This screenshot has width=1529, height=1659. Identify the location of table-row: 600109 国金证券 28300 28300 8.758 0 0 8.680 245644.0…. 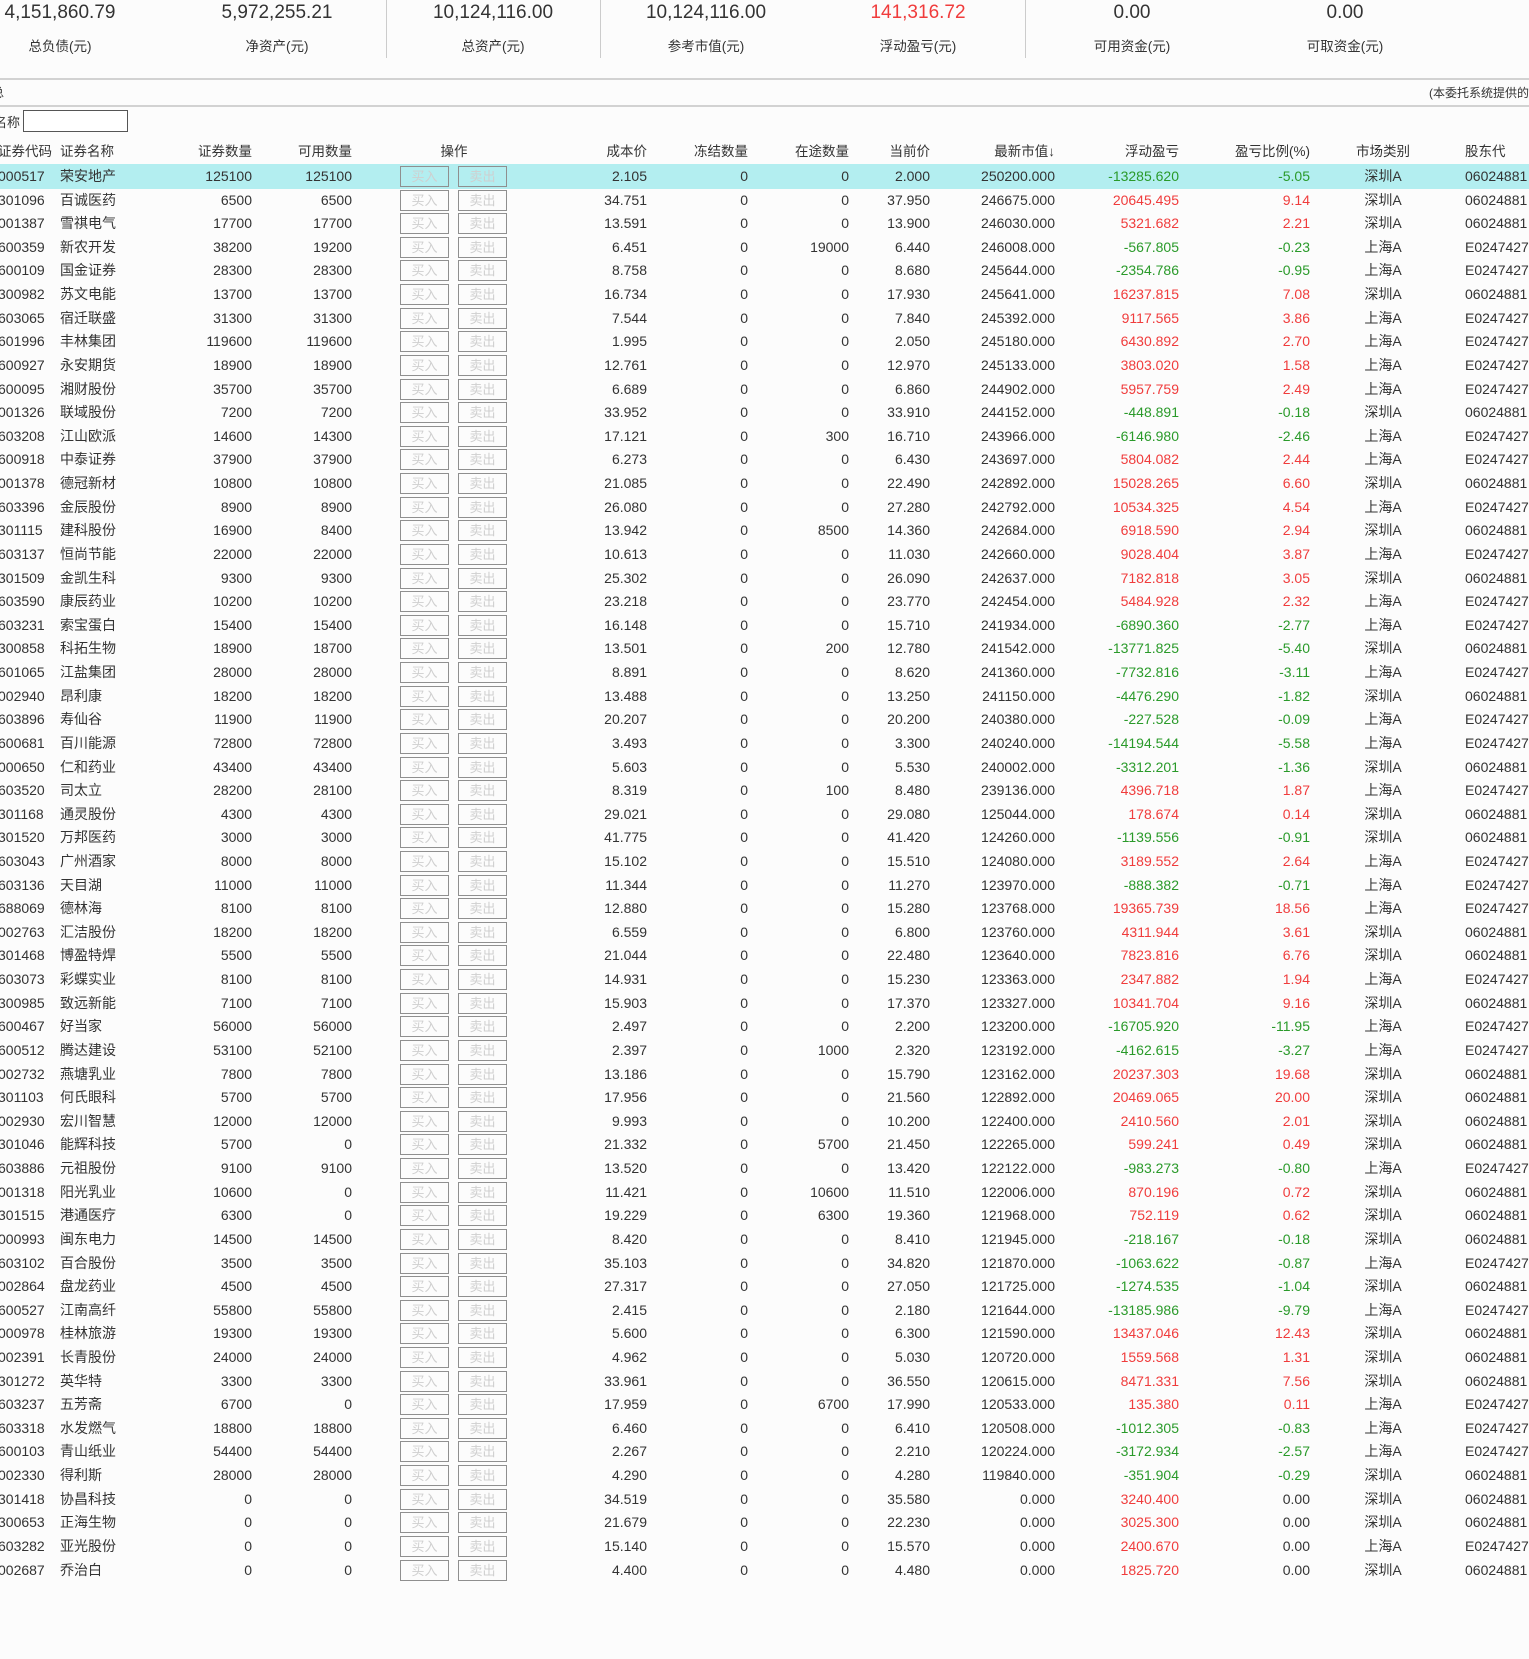
(764, 270).